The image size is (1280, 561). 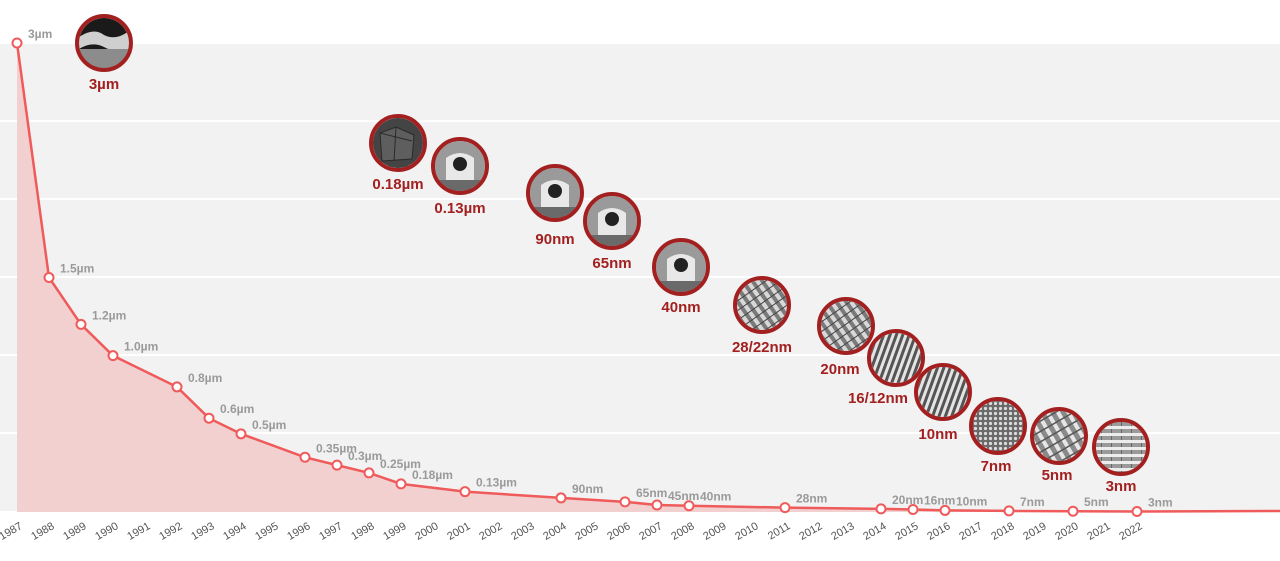 What do you see at coordinates (426, 531) in the screenshot?
I see `x-tick-label: 2000` at bounding box center [426, 531].